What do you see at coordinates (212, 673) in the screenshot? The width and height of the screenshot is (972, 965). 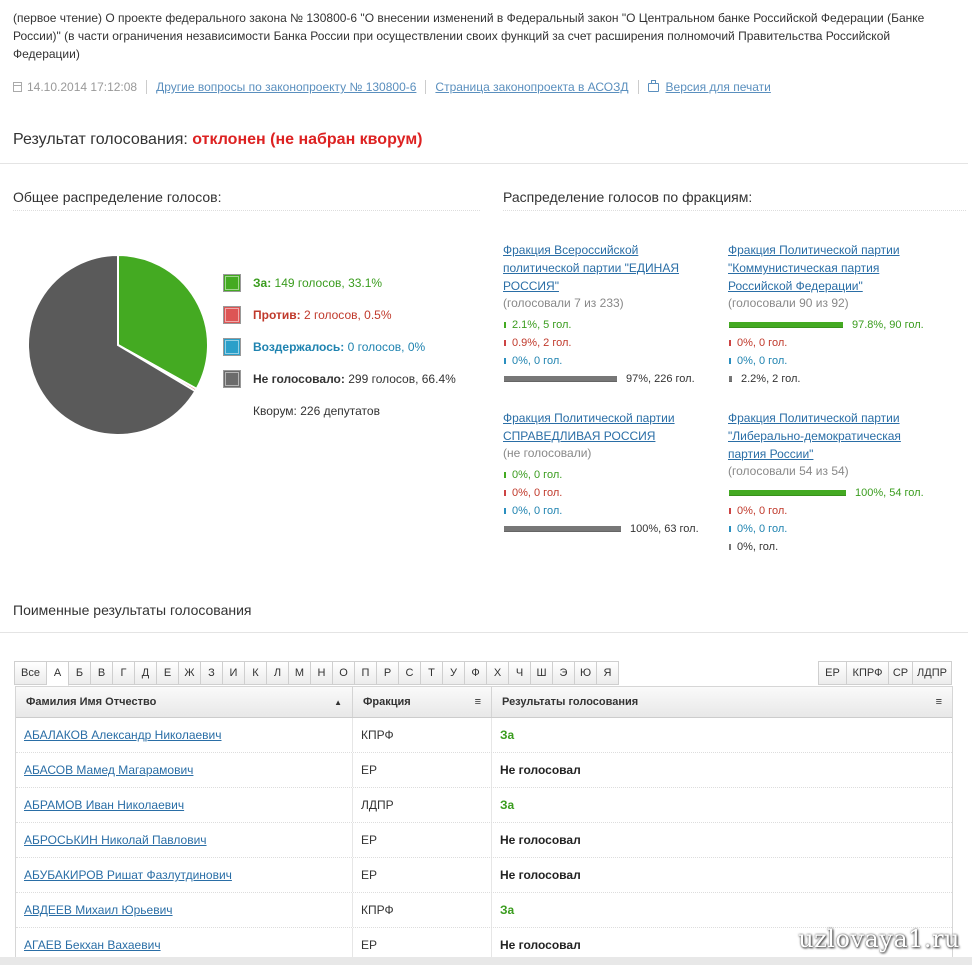 I see `letter-tab: З` at bounding box center [212, 673].